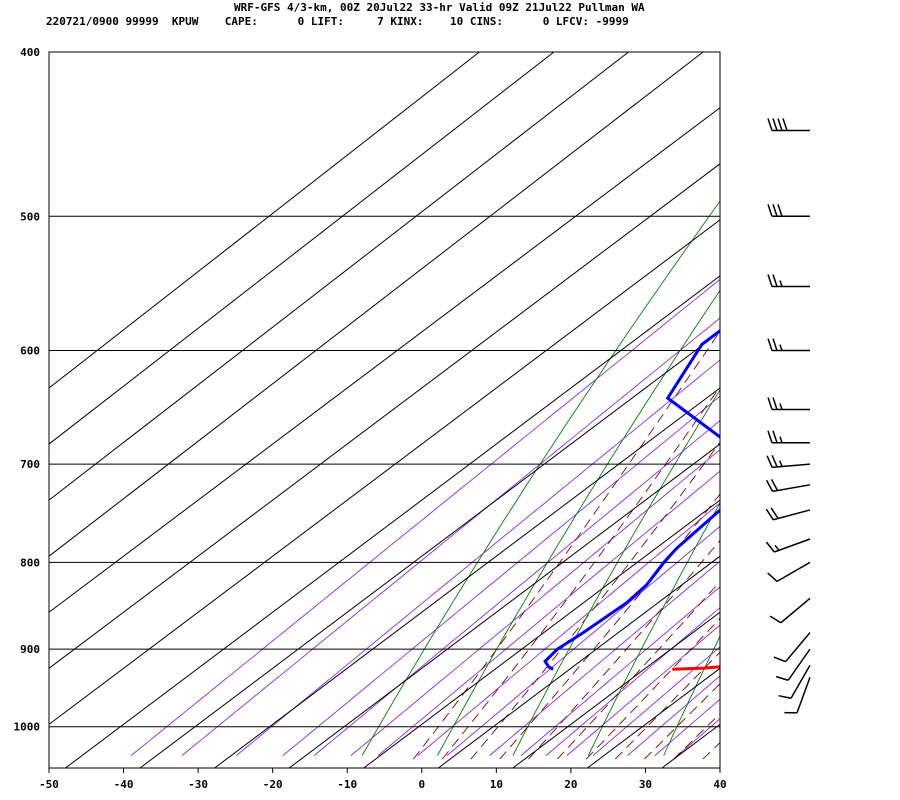  I want to click on x-tick-label: -10, so click(347, 784).